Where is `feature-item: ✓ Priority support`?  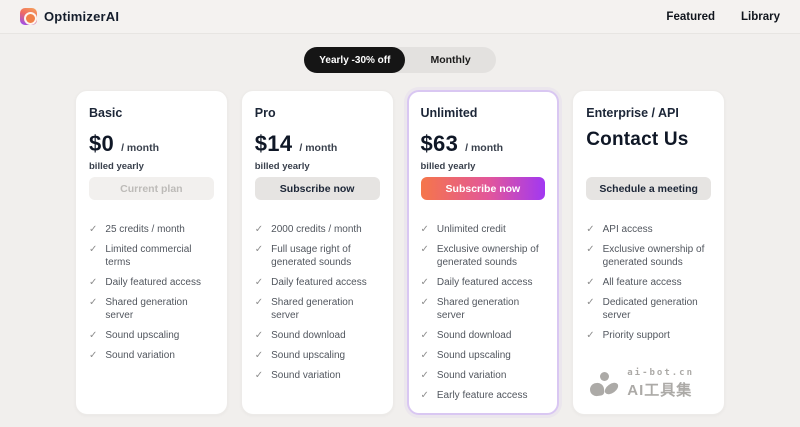 feature-item: ✓ Priority support is located at coordinates (648, 335).